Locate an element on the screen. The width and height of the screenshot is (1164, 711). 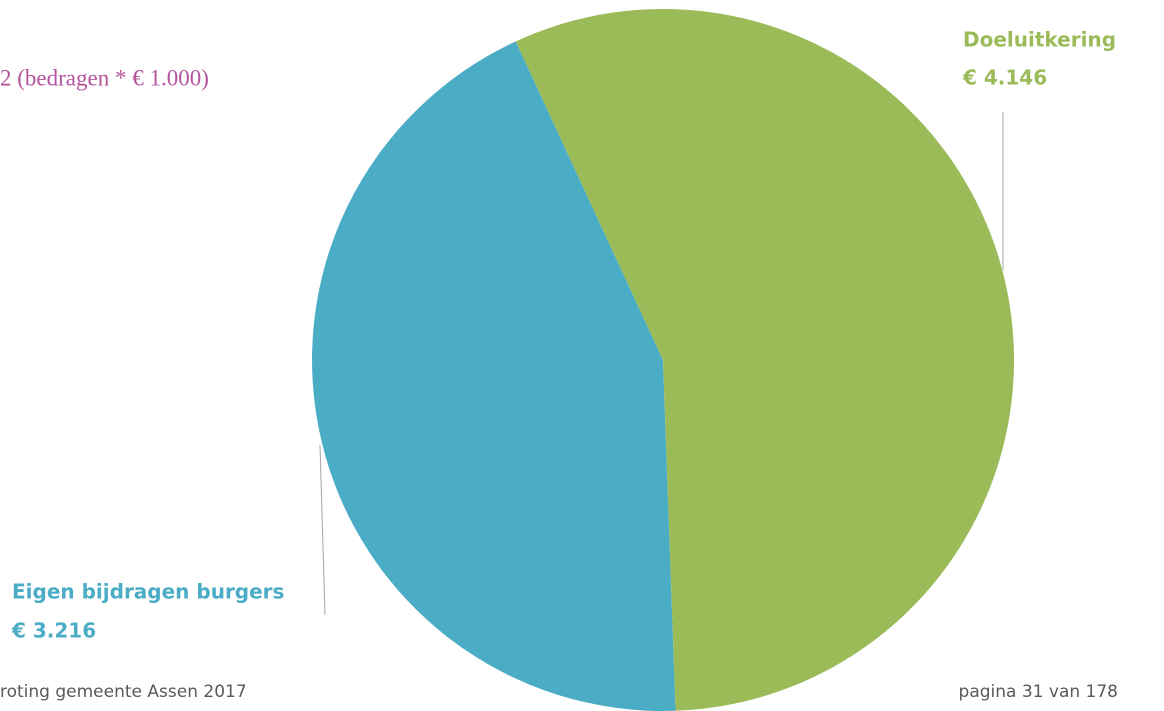
slice-label: Doeluitkering is located at coordinates (1039, 40).